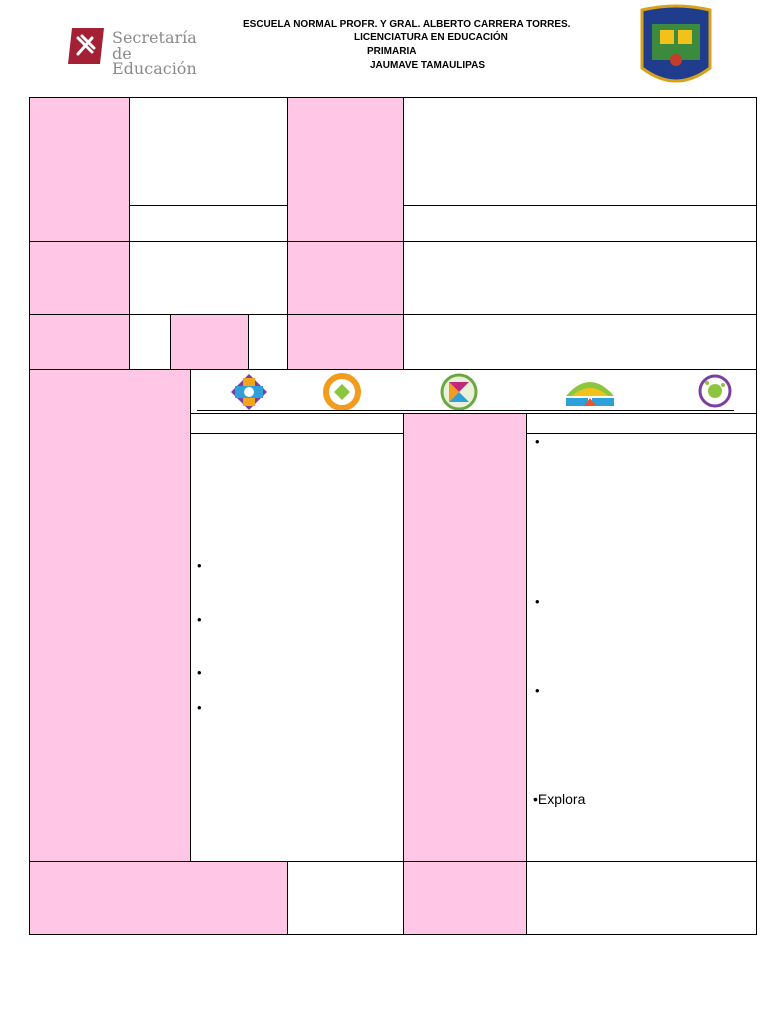  What do you see at coordinates (268, 342) in the screenshot?
I see `white-cell-r3-c4` at bounding box center [268, 342].